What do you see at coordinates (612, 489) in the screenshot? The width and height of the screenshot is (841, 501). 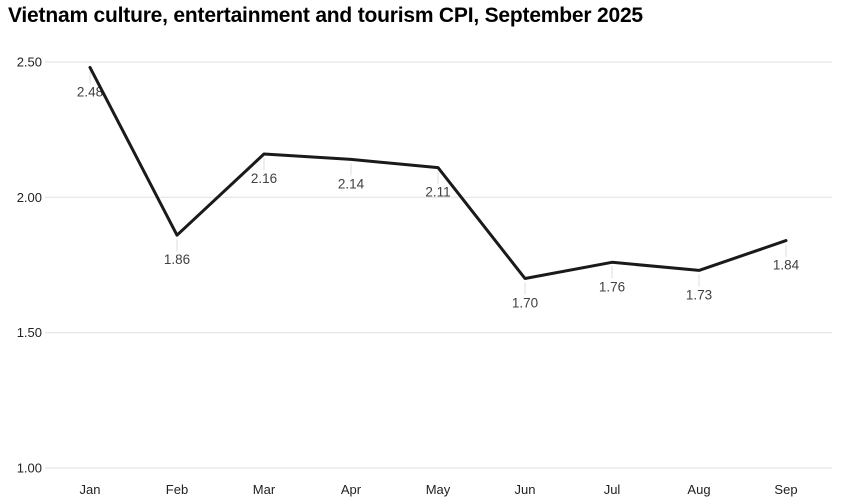 I see `x-axis-tick-label: Jul` at bounding box center [612, 489].